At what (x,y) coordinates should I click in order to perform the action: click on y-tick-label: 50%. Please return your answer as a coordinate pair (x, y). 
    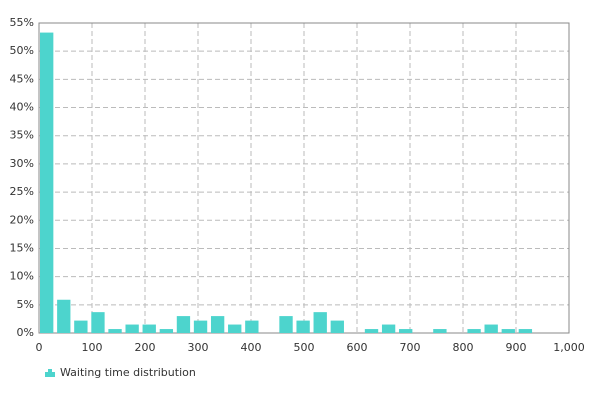
    Looking at the image, I should click on (22, 50).